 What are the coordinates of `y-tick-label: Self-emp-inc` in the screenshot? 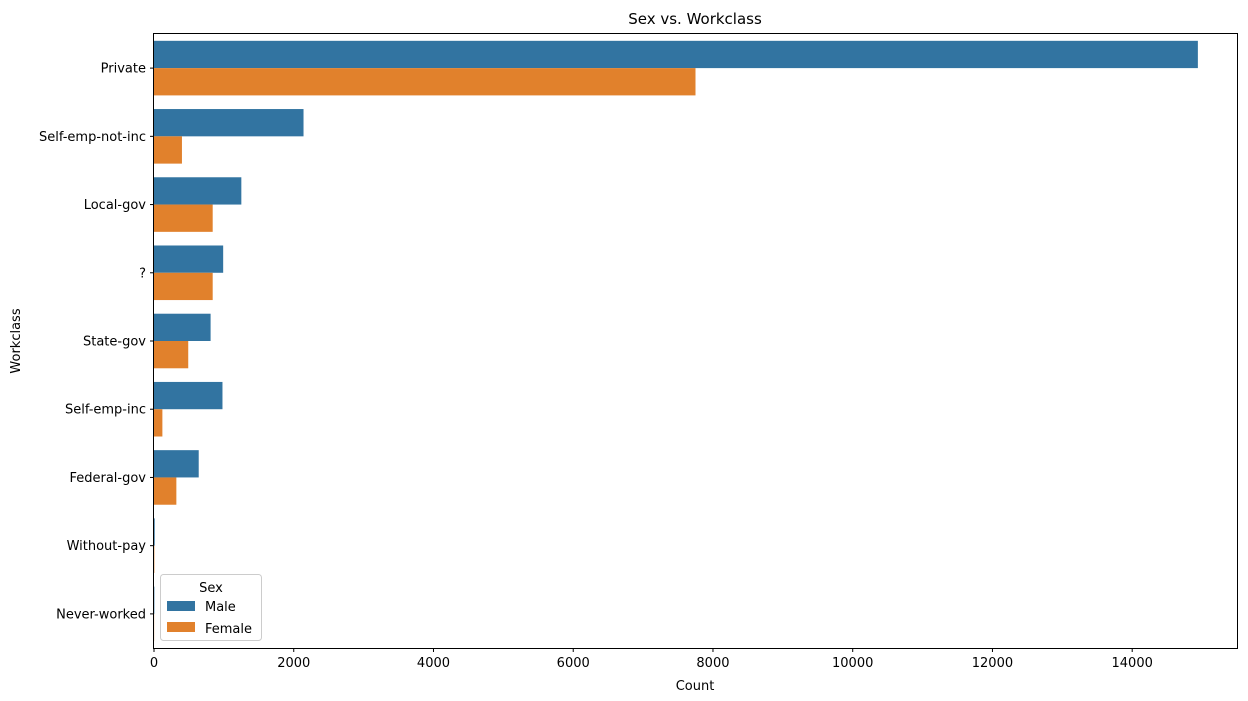 It's located at (105, 410).